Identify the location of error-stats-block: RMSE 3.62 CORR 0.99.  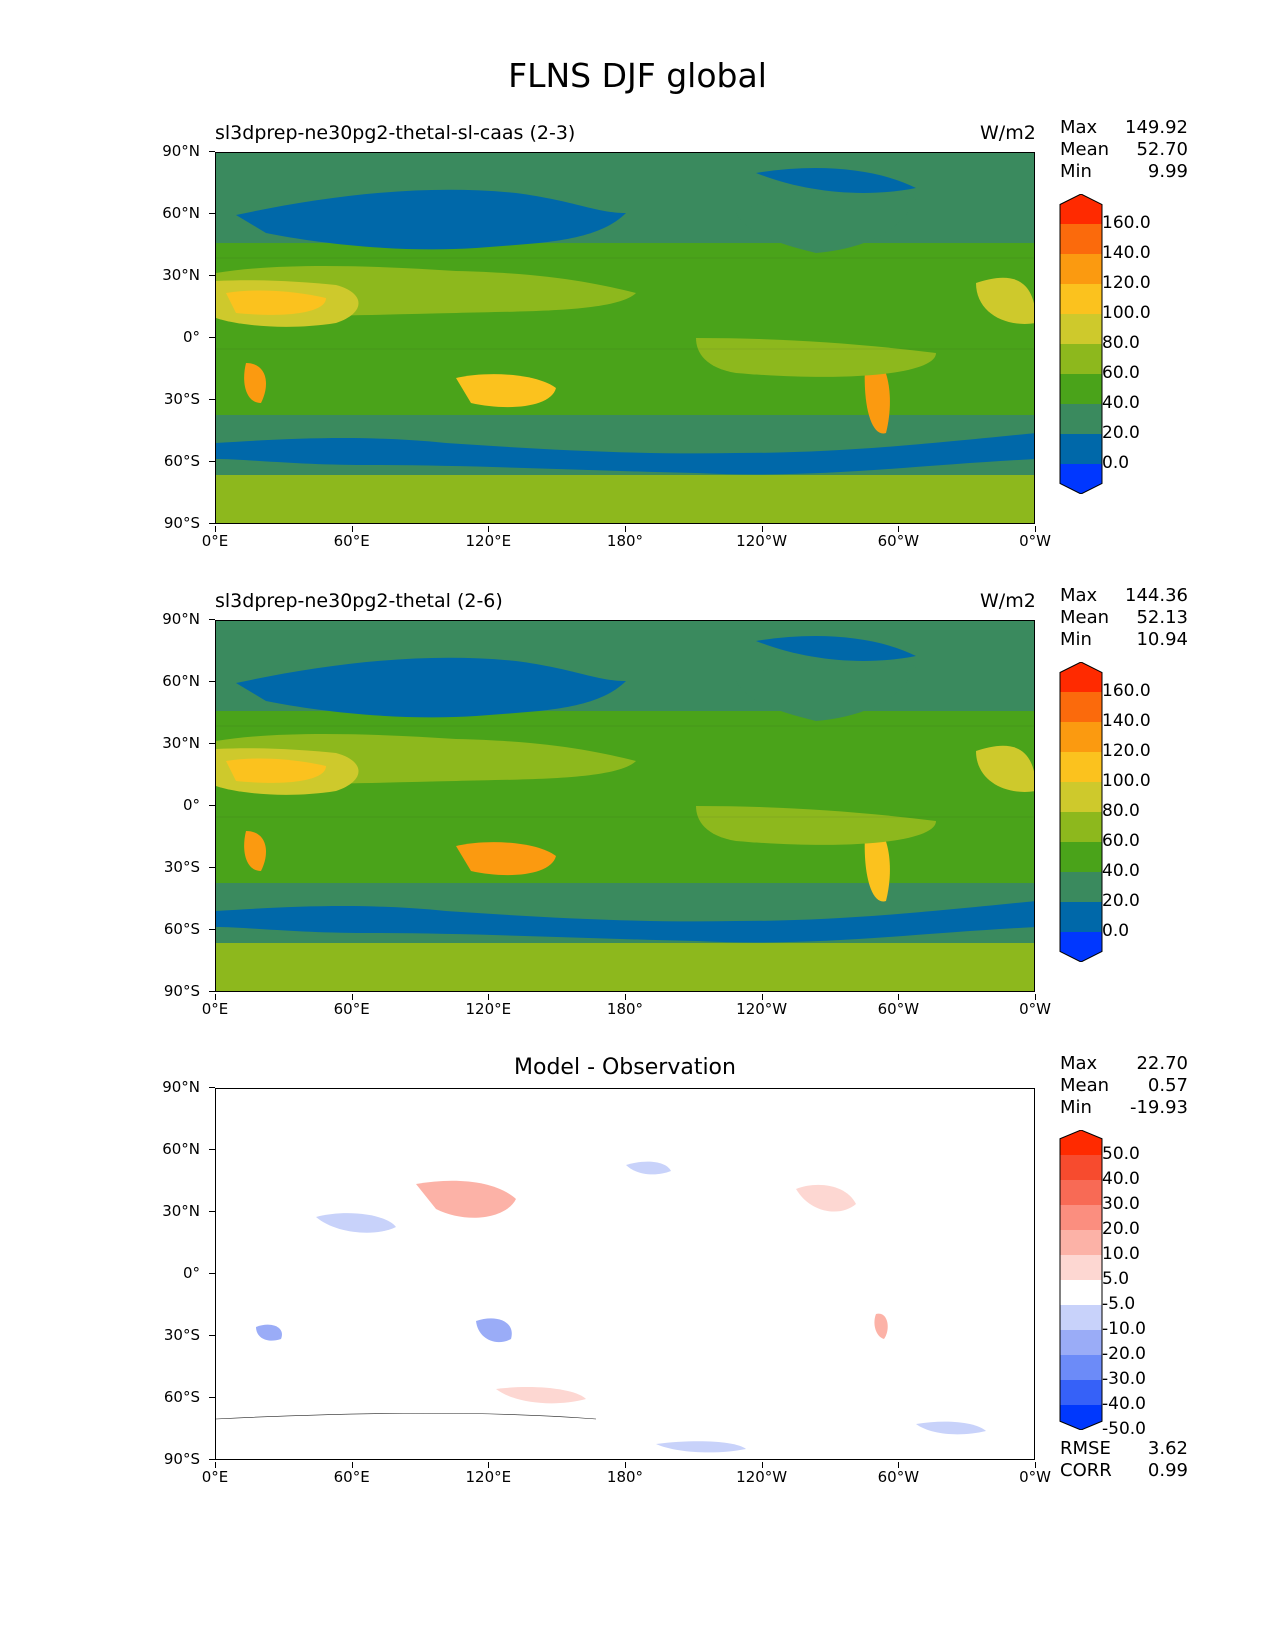
(1124, 1460).